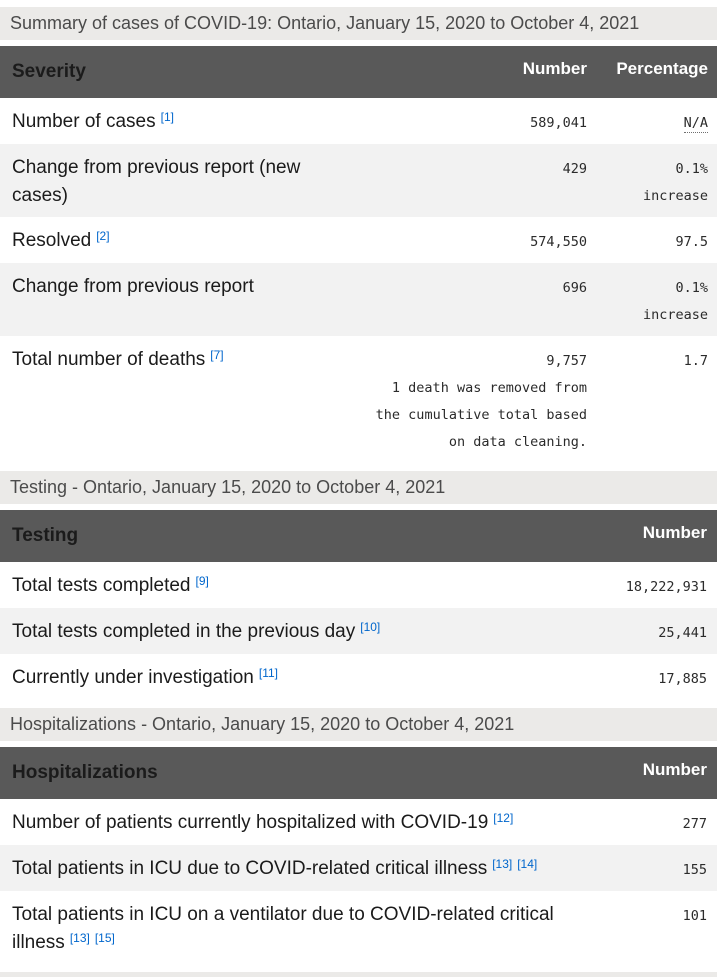  What do you see at coordinates (101, 585) in the screenshot?
I see `row-label: Total tests completed` at bounding box center [101, 585].